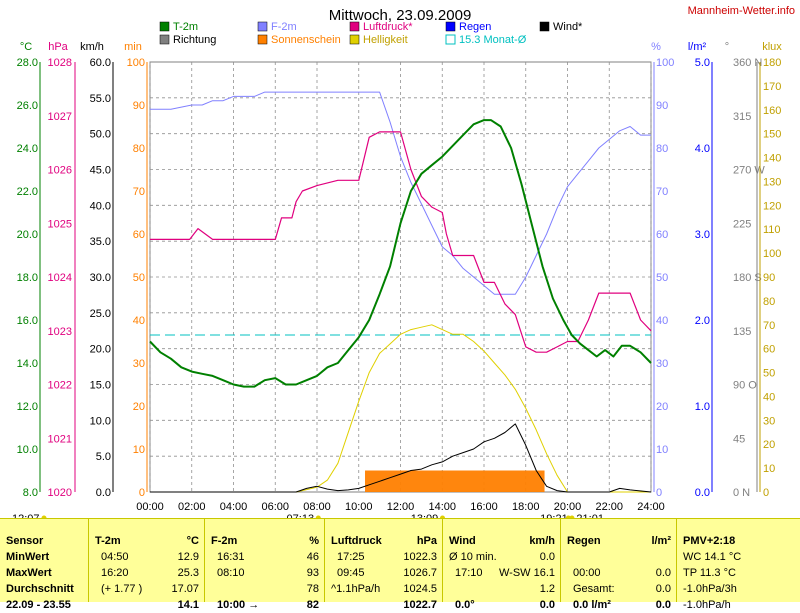  What do you see at coordinates (139, 364) in the screenshot?
I see `tick-sunshine: 30` at bounding box center [139, 364].